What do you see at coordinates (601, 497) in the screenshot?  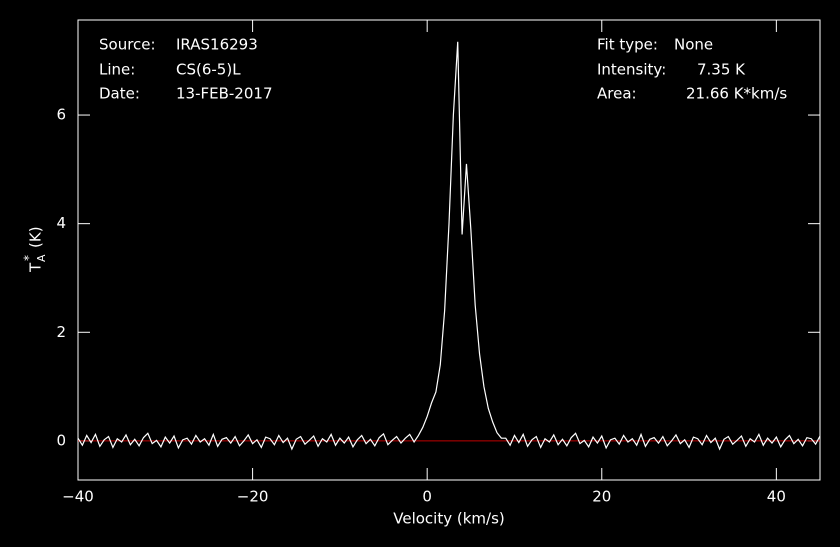 I see `x-tick-label: 20` at bounding box center [601, 497].